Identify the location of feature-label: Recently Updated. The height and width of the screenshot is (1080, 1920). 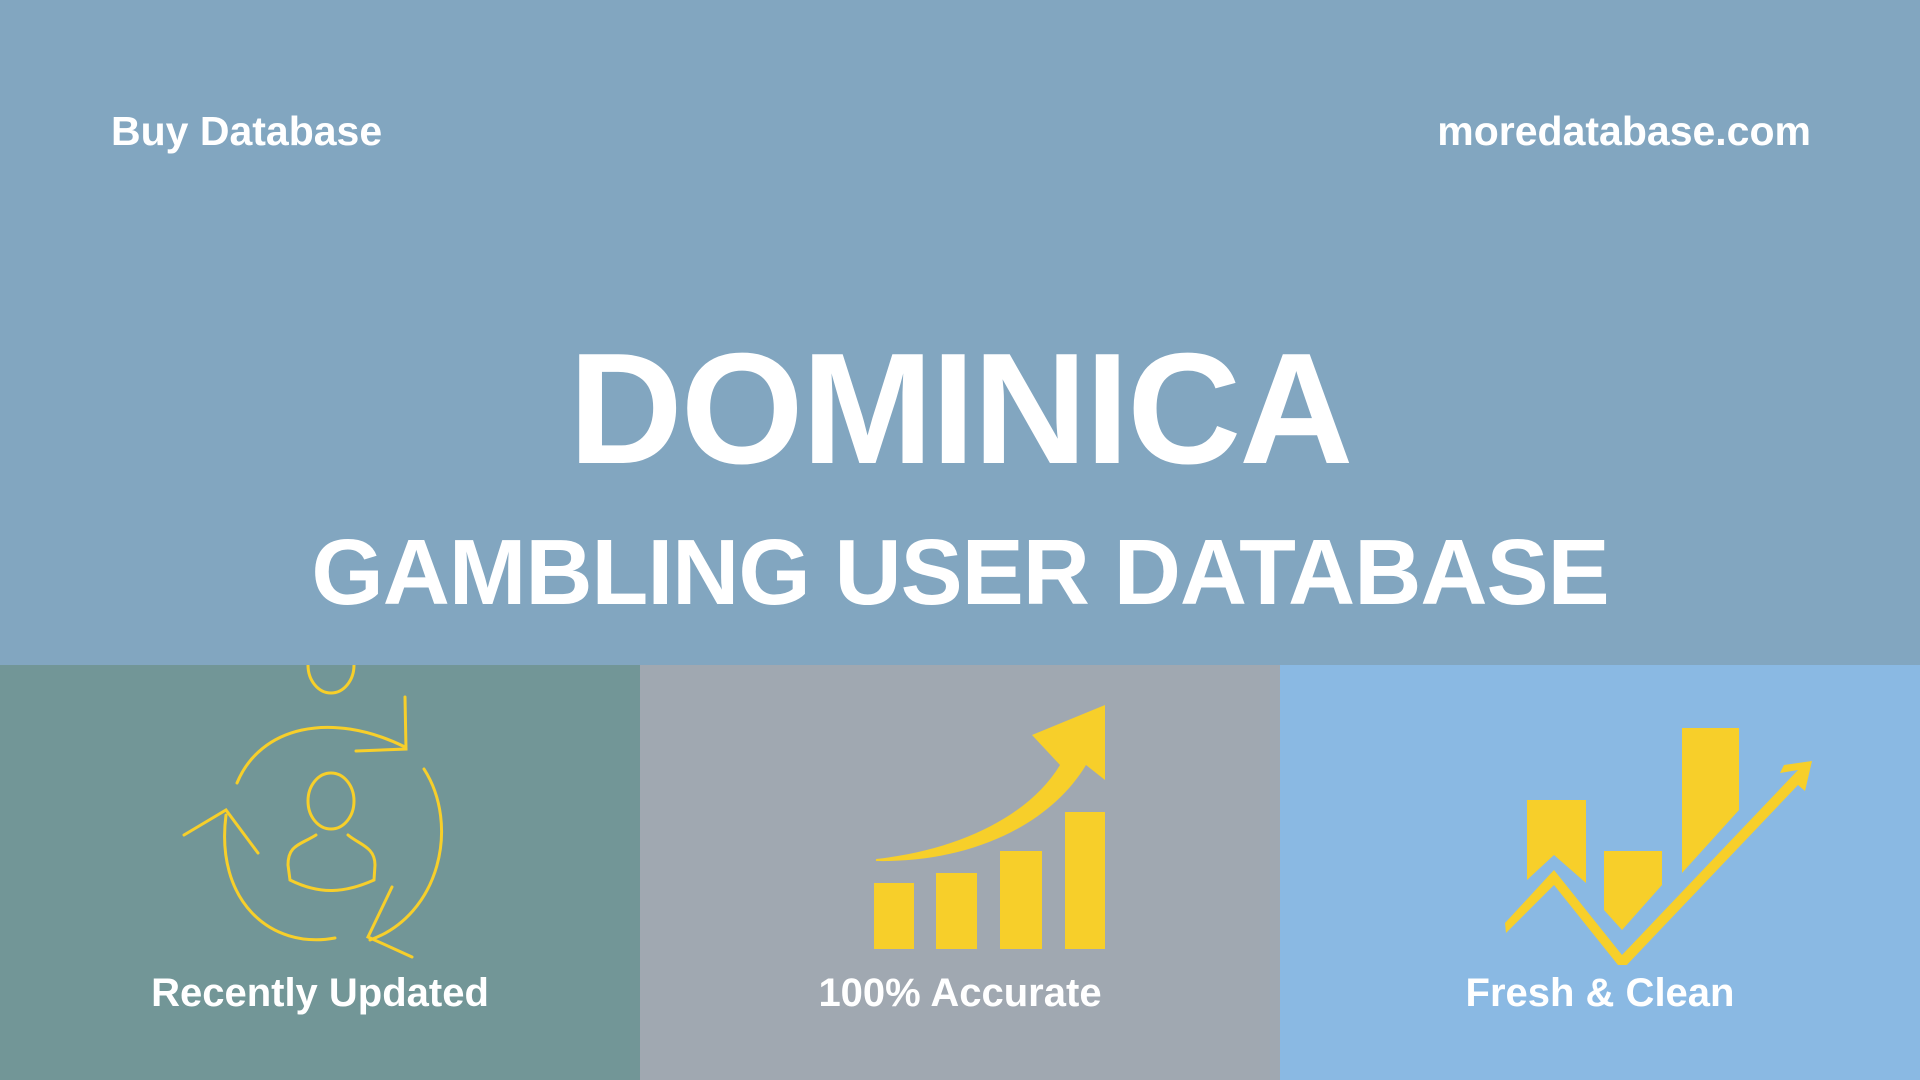
(320, 993).